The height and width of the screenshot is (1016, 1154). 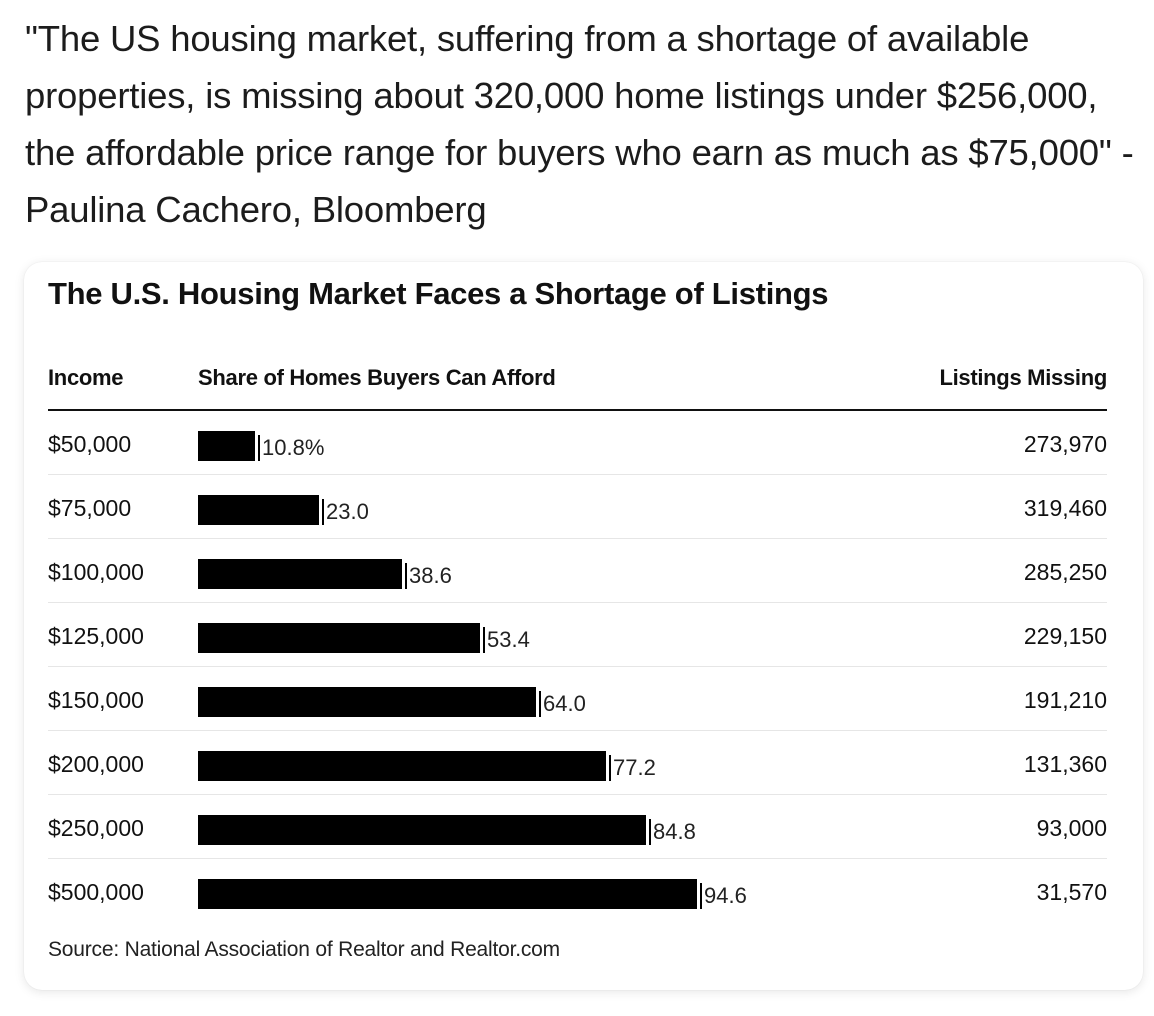 I want to click on share-bar-label: 77.2, so click(x=632, y=768).